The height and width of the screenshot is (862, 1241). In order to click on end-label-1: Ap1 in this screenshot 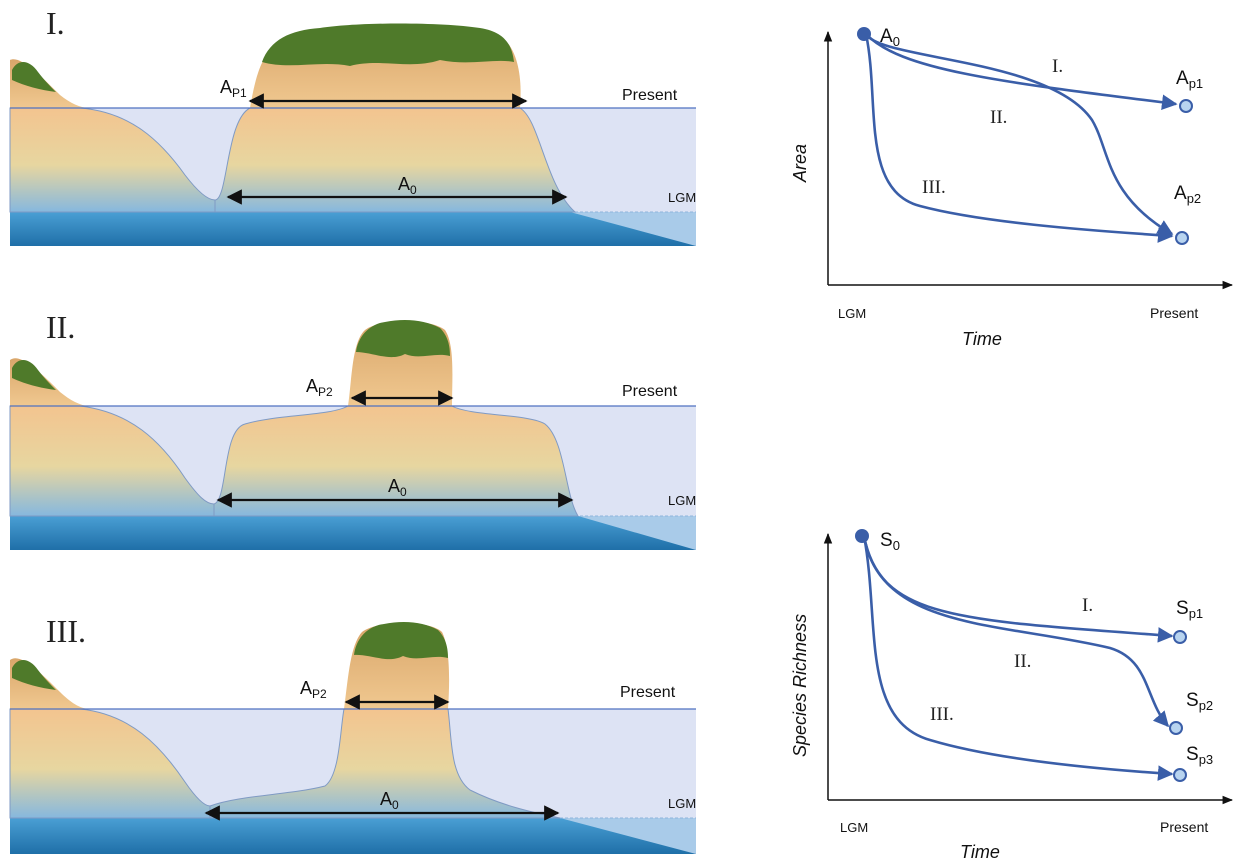, I will do `click(1189, 79)`.